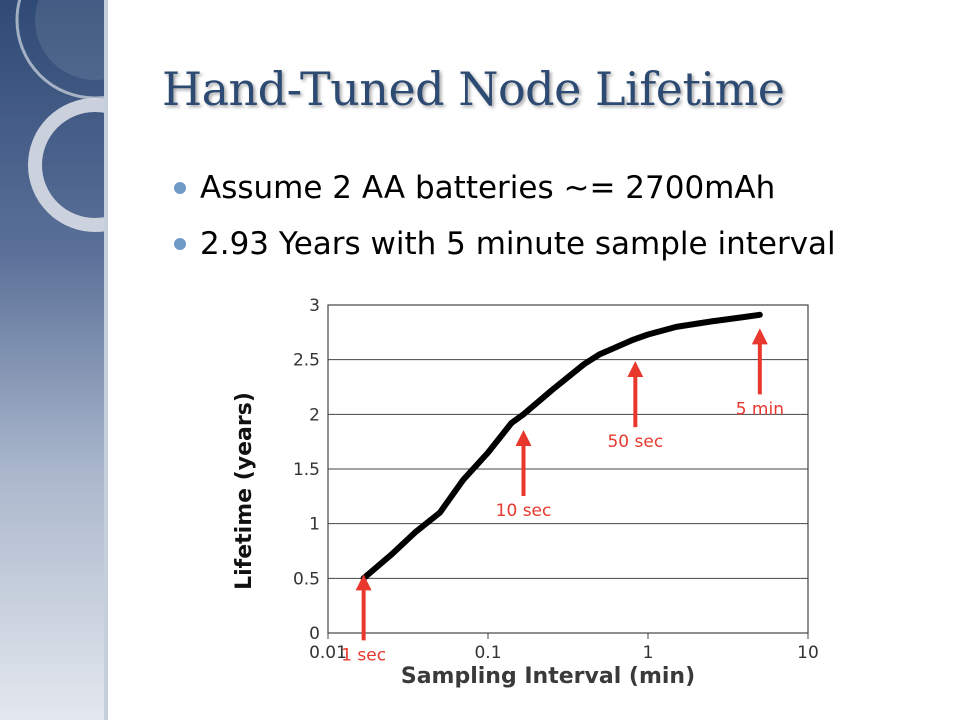 This screenshot has height=720, width=960. Describe the element at coordinates (306, 579) in the screenshot. I see `y-tick-label: 0.5` at that location.